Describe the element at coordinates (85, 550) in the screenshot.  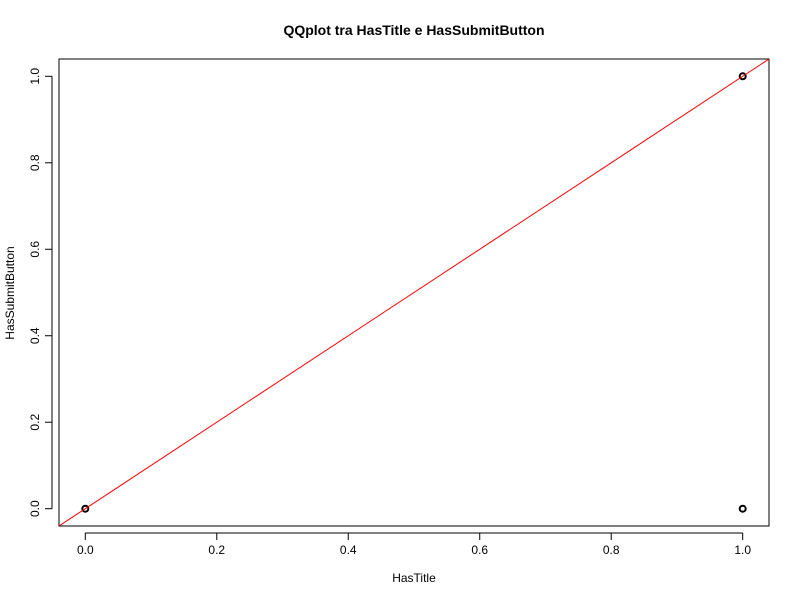
I see `x-tick-label: 0.0` at that location.